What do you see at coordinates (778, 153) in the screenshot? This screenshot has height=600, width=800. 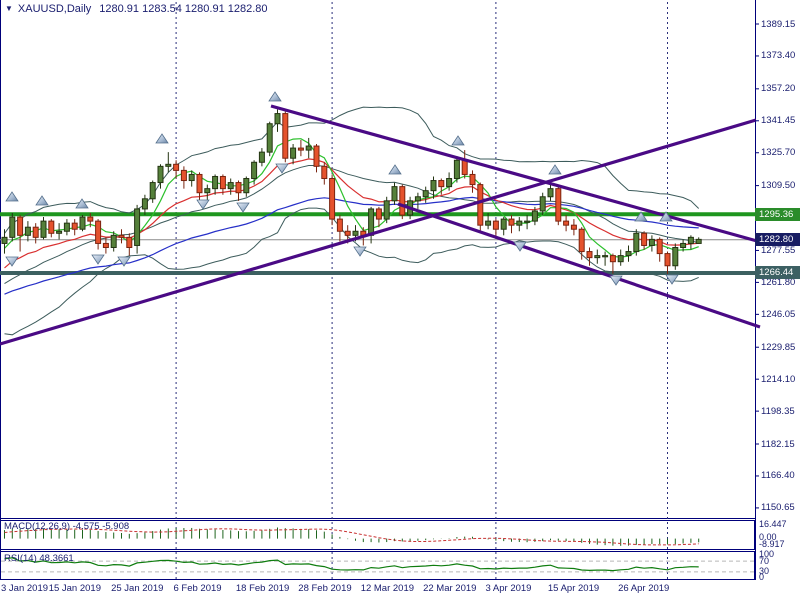 I see `price-tick-label: 1325.70` at bounding box center [778, 153].